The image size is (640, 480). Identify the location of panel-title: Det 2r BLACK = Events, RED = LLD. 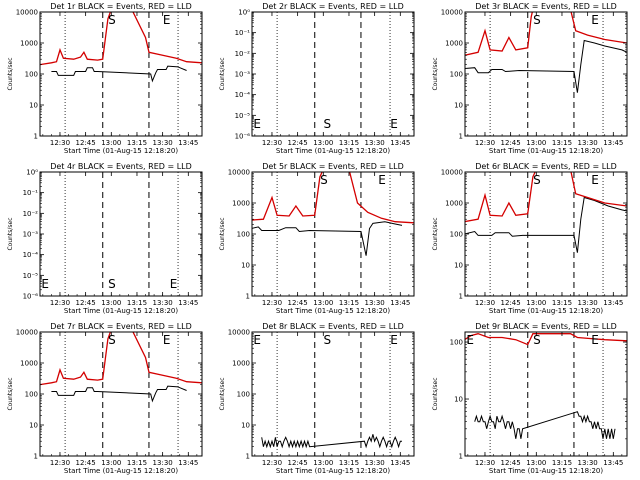
(333, 6).